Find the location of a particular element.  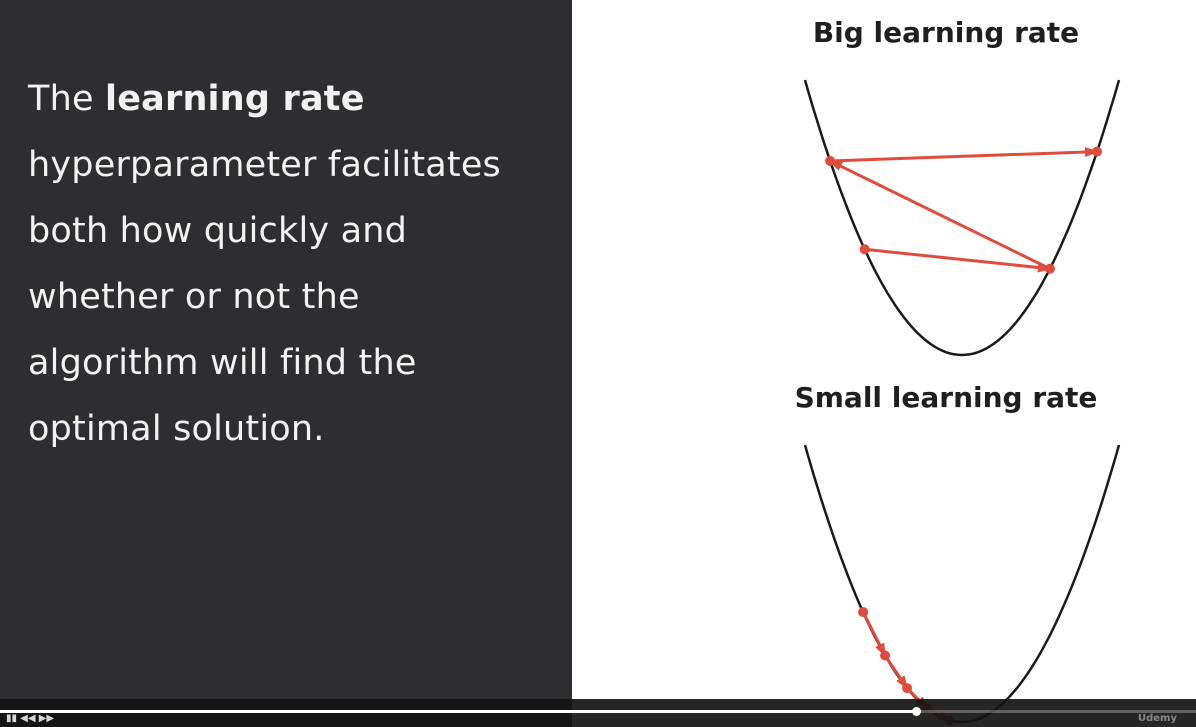

watermark-logo: Udemy is located at coordinates (1157, 718).